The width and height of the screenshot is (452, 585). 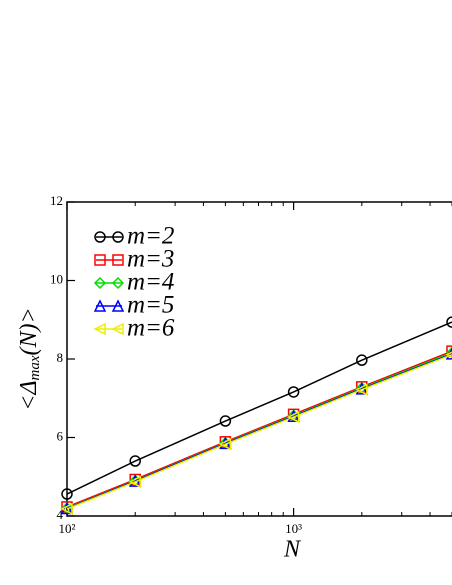 What do you see at coordinates (60, 435) in the screenshot?
I see `y-tick-label: 6` at bounding box center [60, 435].